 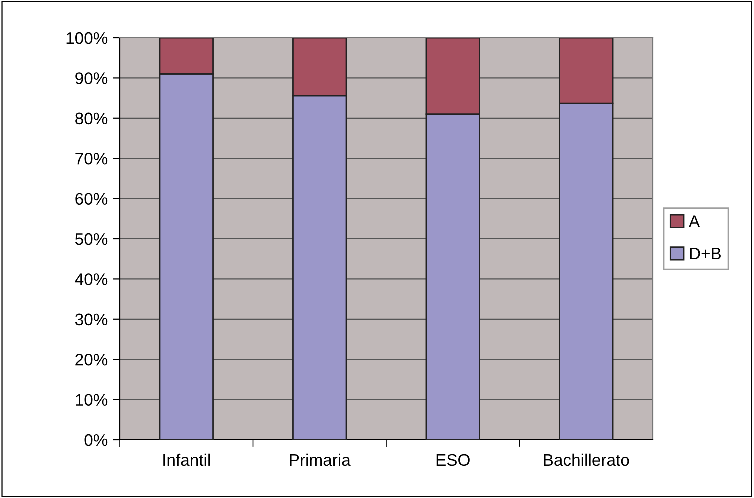 I want to click on x-tick-label: ESO, so click(x=453, y=460).